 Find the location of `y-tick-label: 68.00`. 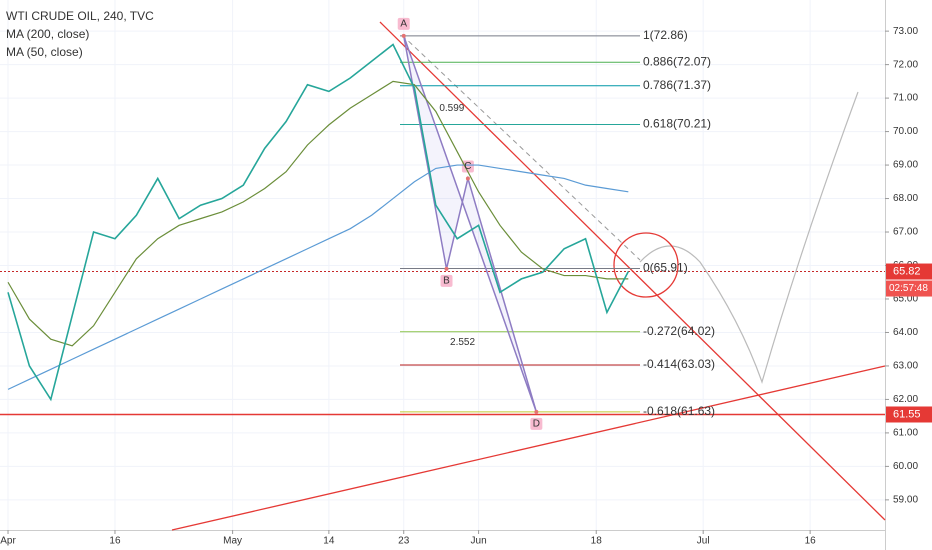

y-tick-label: 68.00 is located at coordinates (905, 198).